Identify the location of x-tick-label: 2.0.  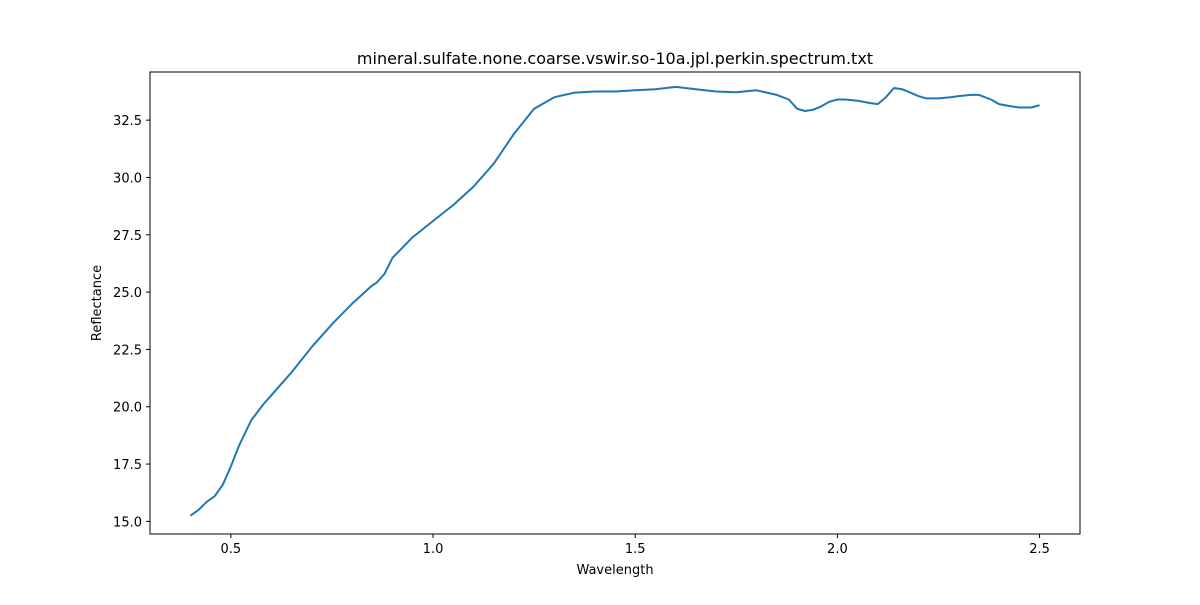
(837, 549).